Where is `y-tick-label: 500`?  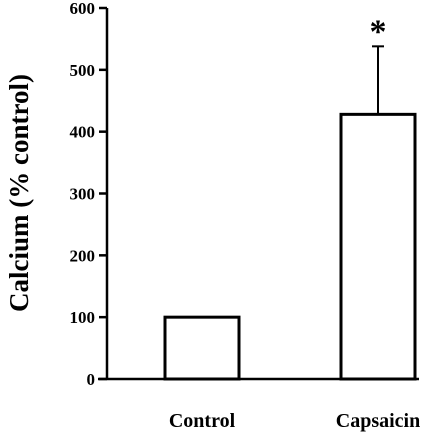
y-tick-label: 500 is located at coordinates (83, 70).